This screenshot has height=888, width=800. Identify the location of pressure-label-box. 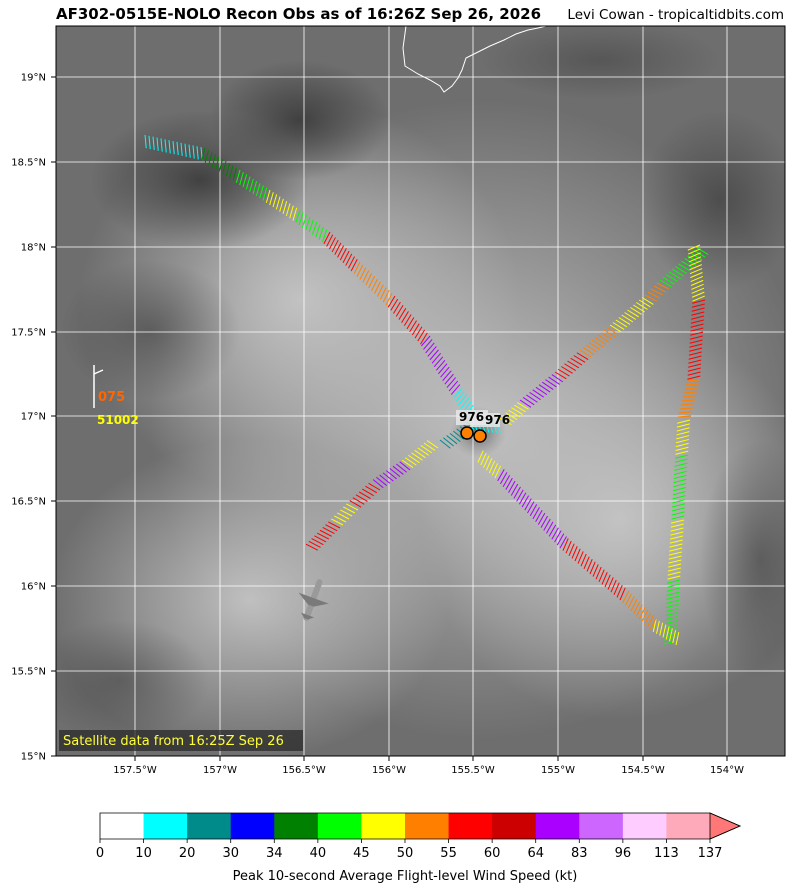
(485, 420).